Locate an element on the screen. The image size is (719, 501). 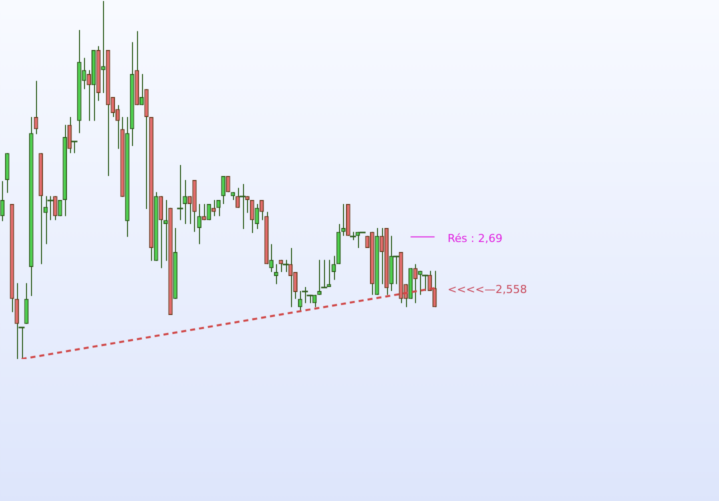
text: Rés : 2,69 is located at coordinates (475, 238).